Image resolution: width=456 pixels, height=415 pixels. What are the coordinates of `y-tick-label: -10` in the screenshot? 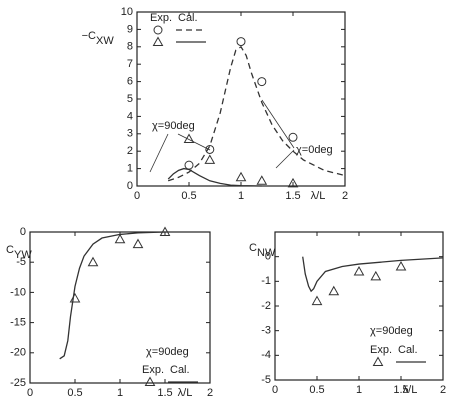 It's located at (18, 292).